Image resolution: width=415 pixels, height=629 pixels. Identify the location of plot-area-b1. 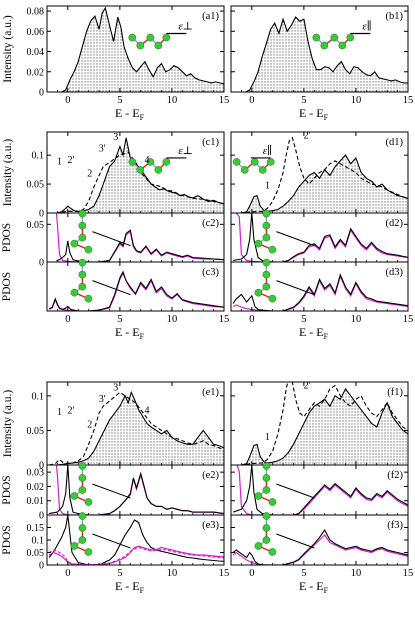
(320, 54).